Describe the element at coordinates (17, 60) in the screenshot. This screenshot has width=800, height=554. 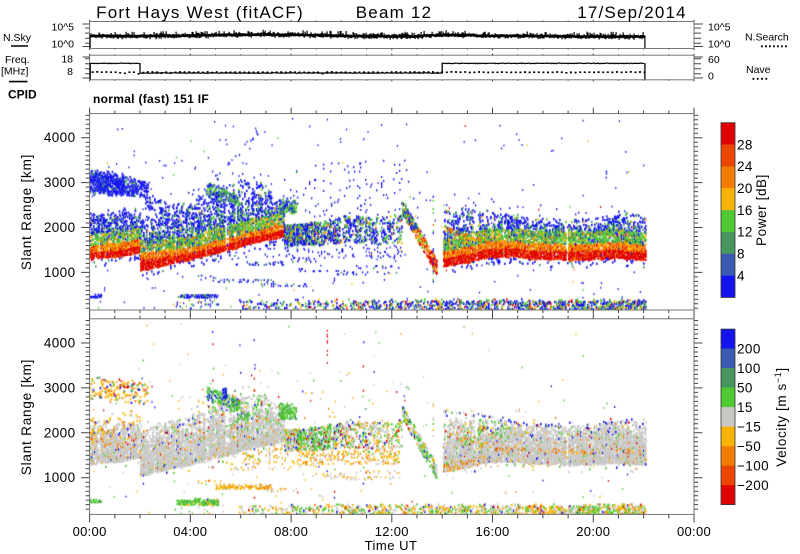
I see `svg-text: Freq.` at that location.